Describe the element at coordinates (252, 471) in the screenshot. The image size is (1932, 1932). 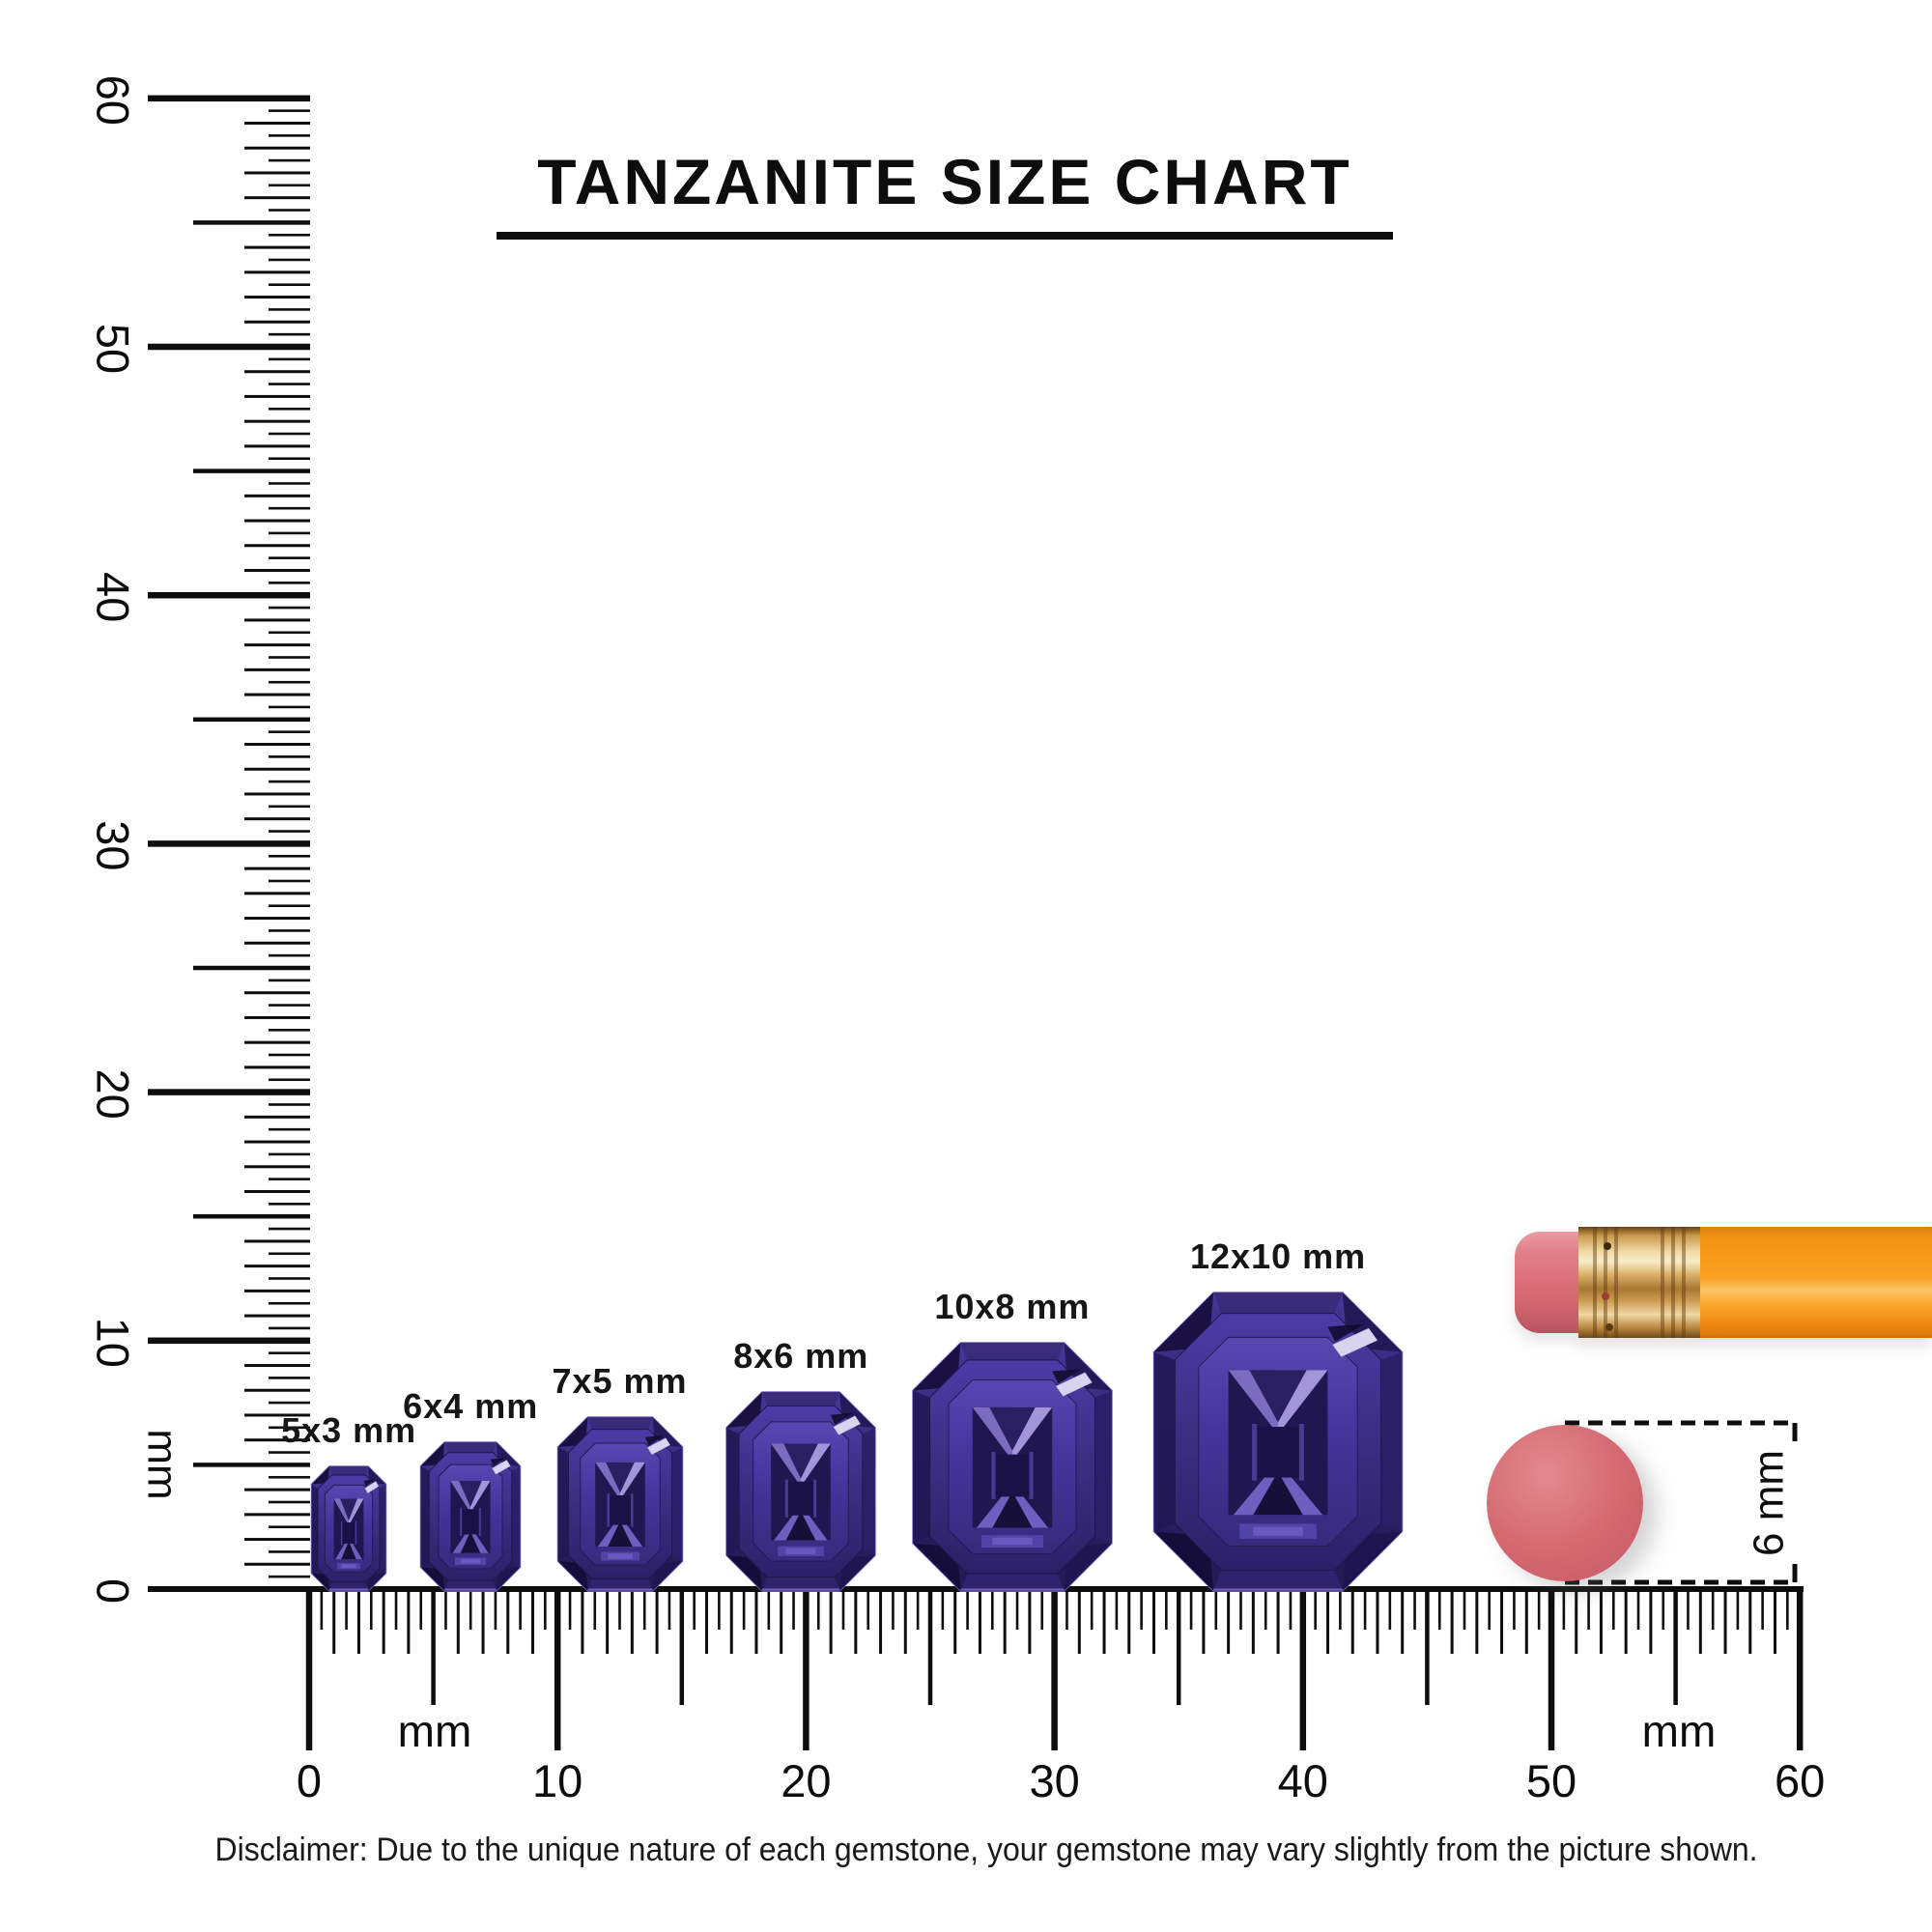
I see `left-ruler-tick-half` at that location.